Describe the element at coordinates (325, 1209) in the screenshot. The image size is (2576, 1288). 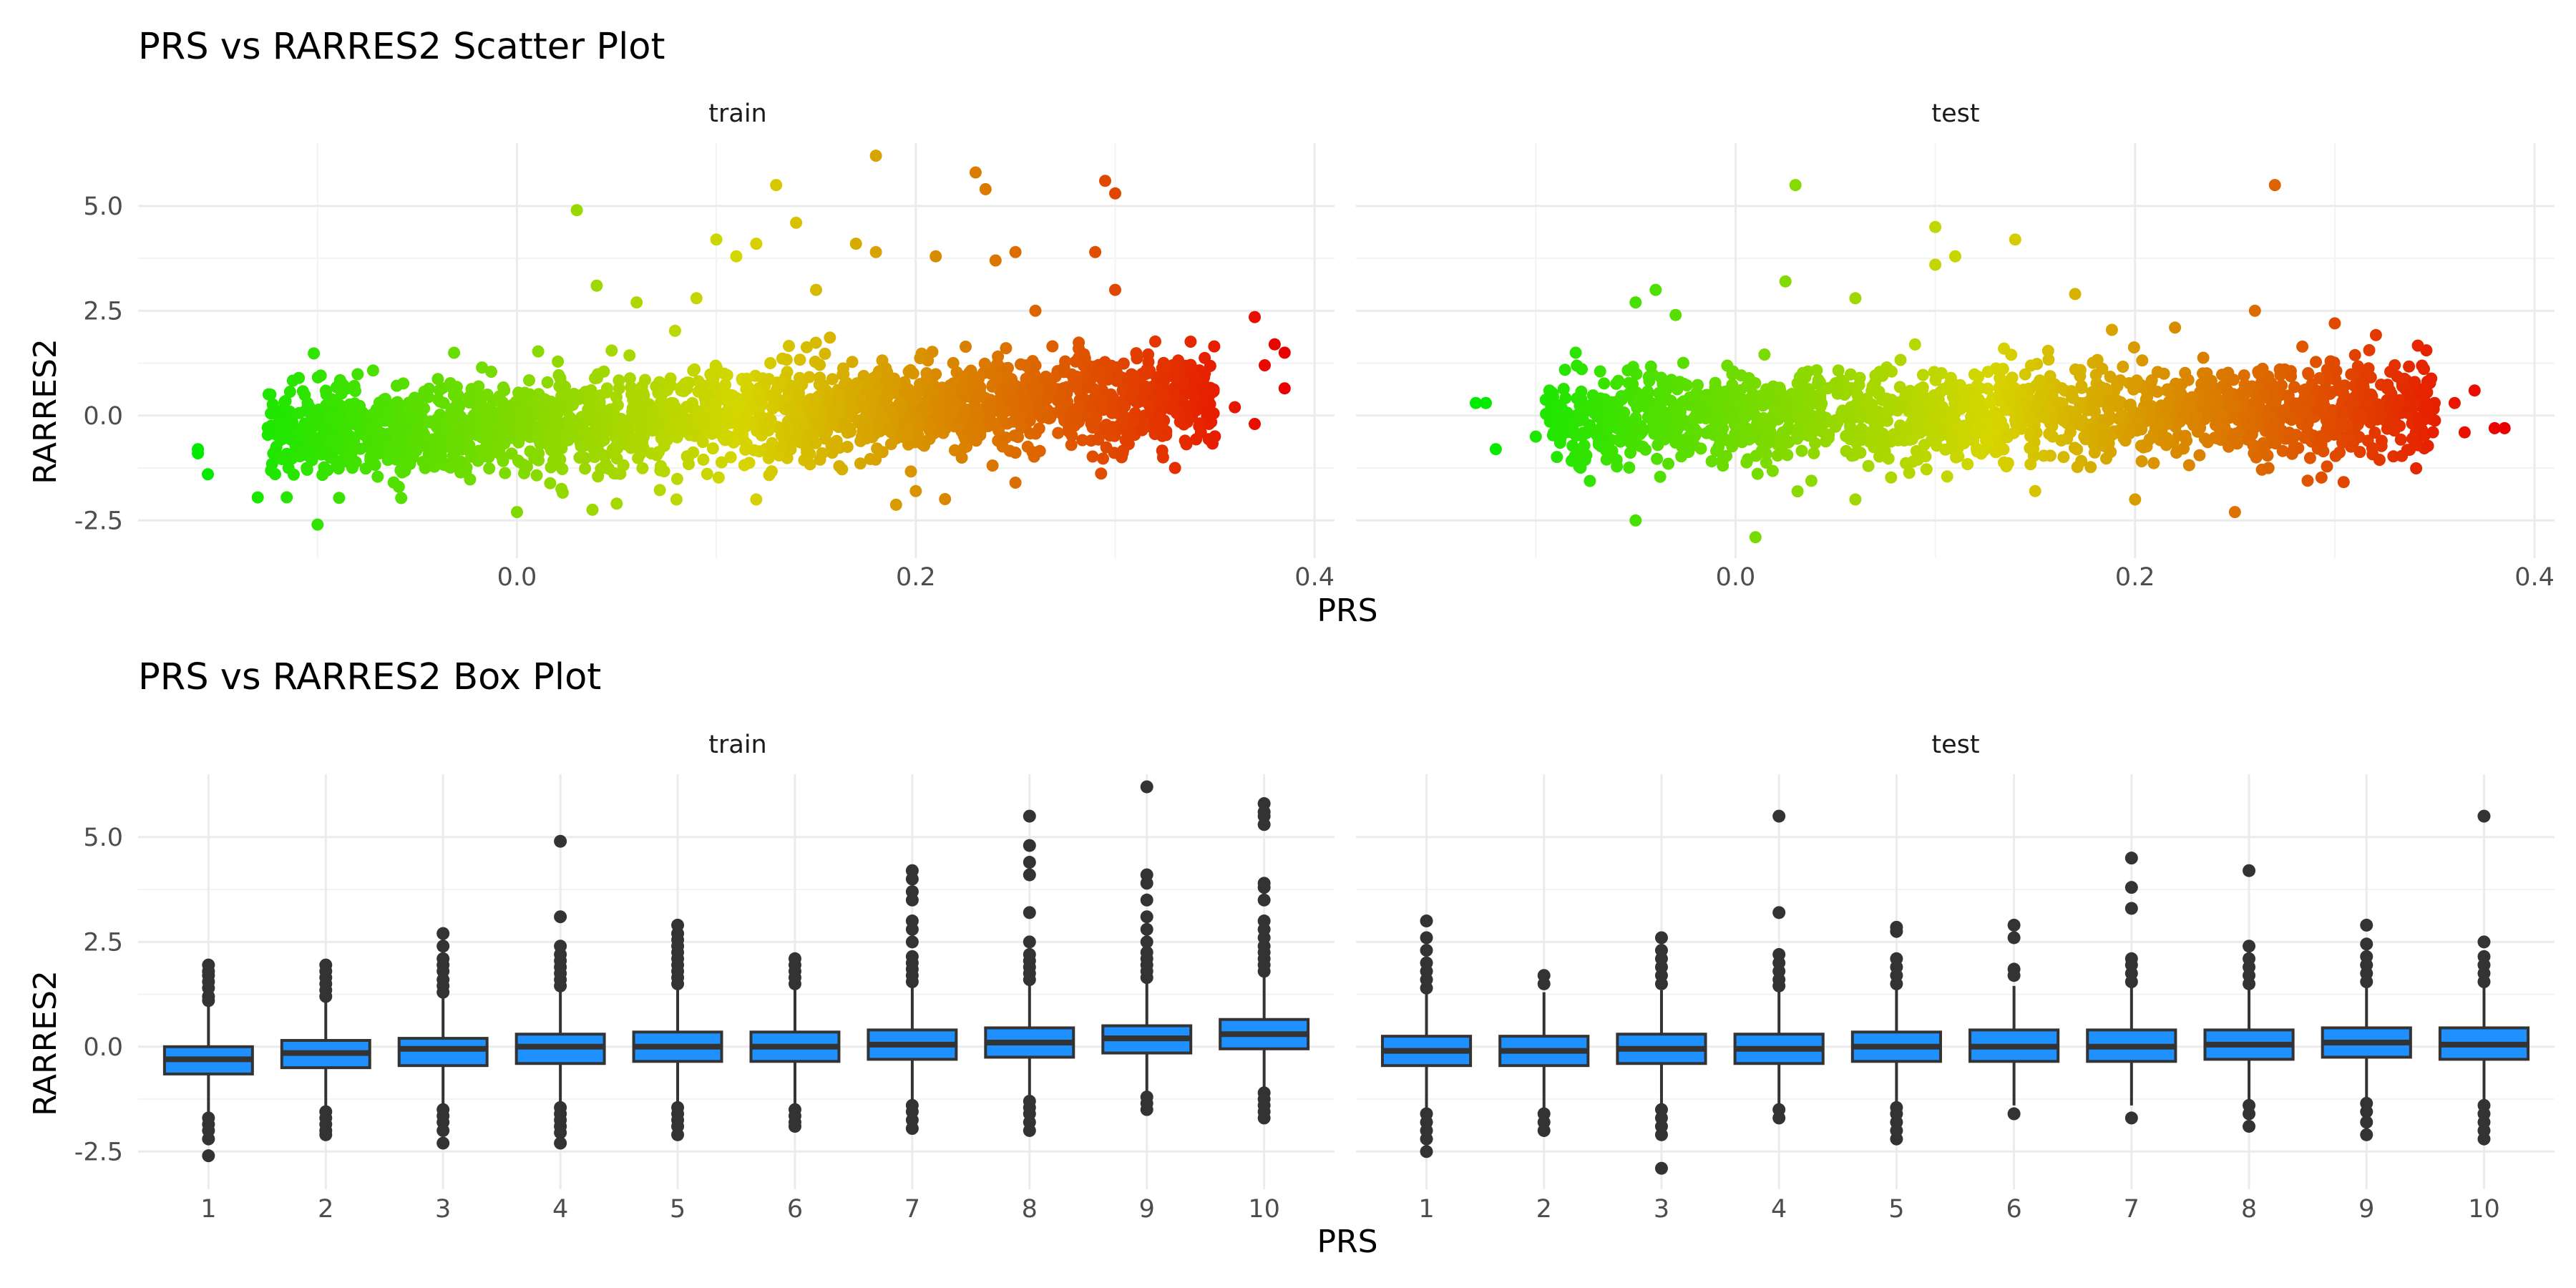
I see `x-tick-label: 2` at that location.